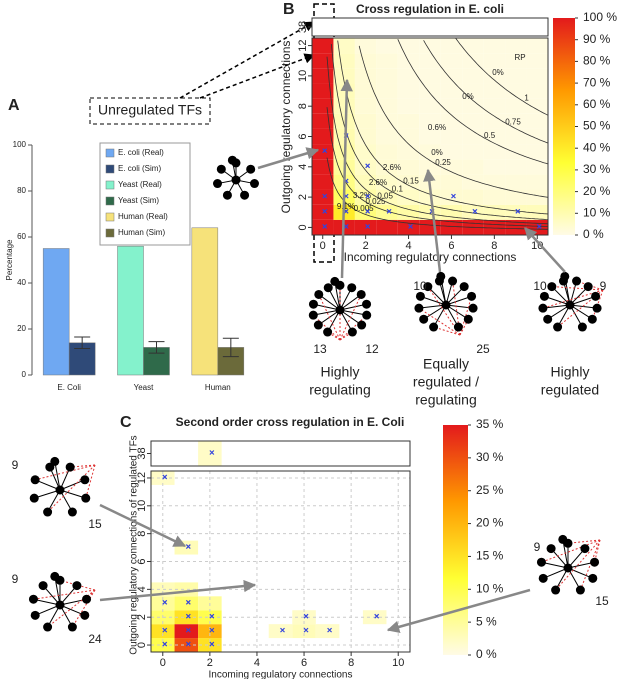 The height and width of the screenshot is (679, 617). What do you see at coordinates (323, 246) in the screenshot?
I see `x-tick-label: 0` at bounding box center [323, 246].